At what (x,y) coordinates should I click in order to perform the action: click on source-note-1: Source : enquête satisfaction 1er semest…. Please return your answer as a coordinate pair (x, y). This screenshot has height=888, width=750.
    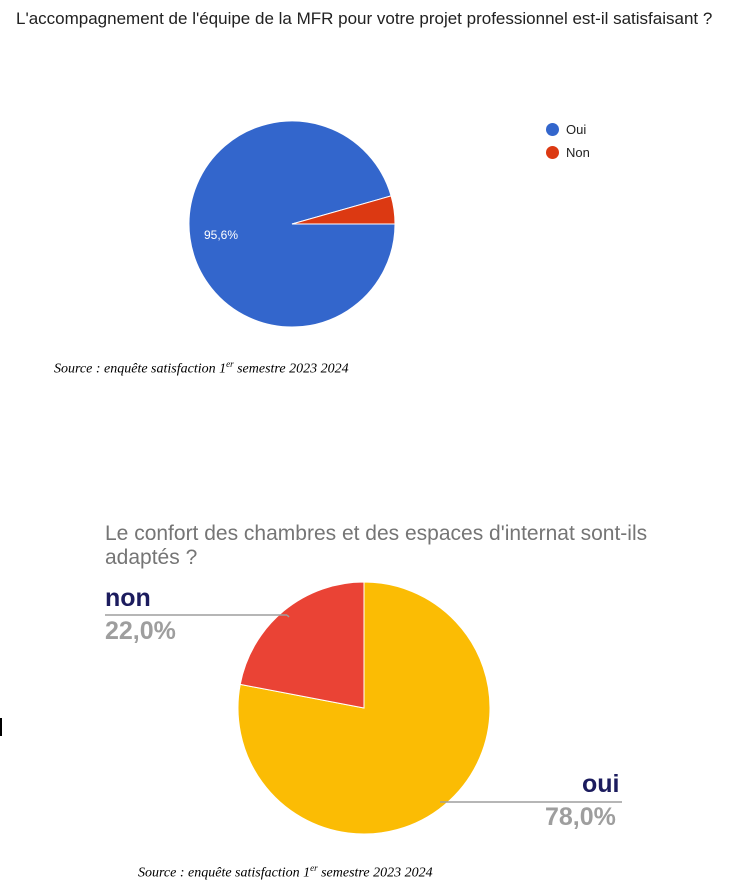
    Looking at the image, I should click on (201, 368).